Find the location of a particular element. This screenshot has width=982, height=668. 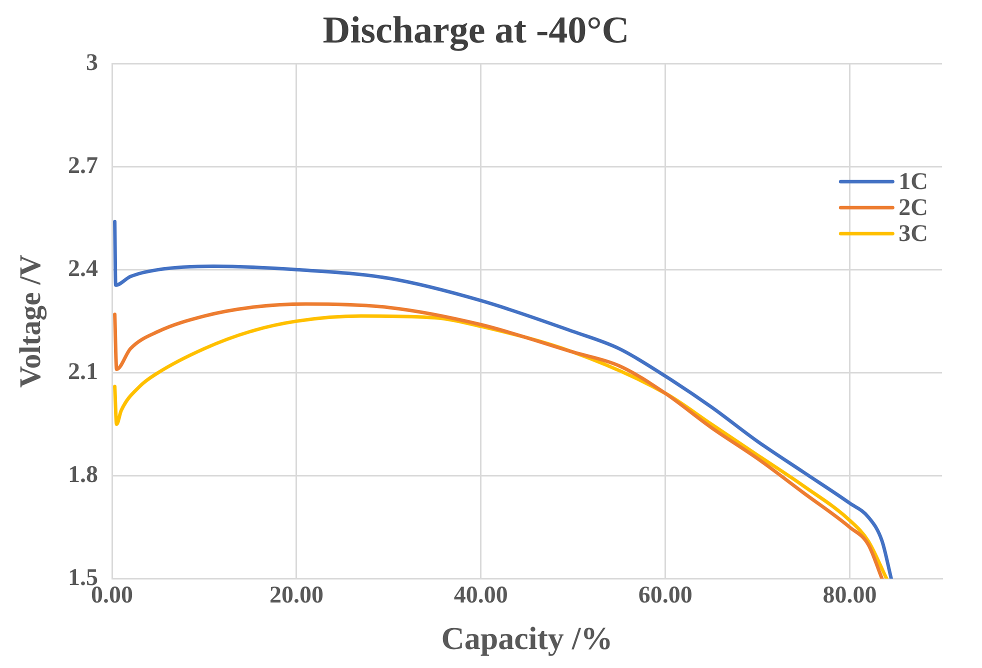

y-tick-label: 2.4 is located at coordinates (83, 269).